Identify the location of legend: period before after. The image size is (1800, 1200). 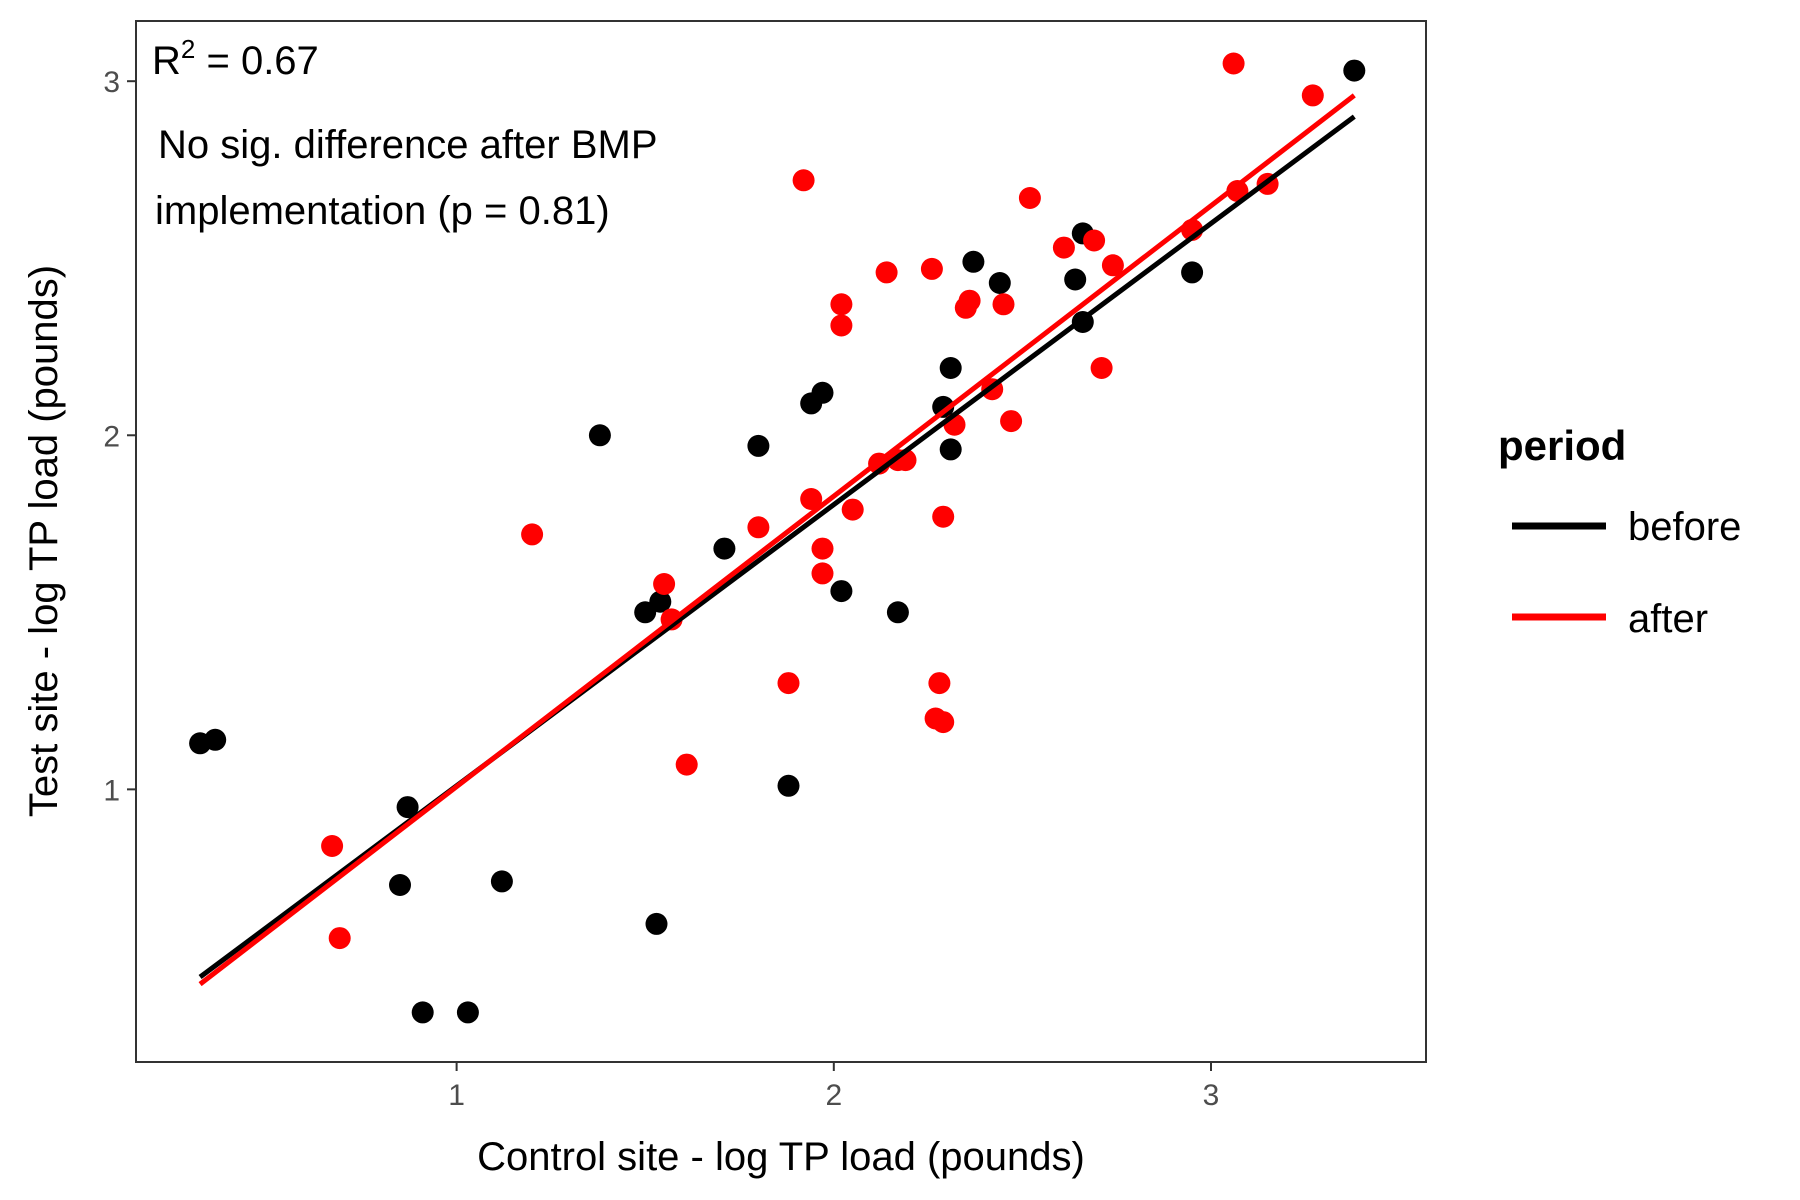
(1619, 531).